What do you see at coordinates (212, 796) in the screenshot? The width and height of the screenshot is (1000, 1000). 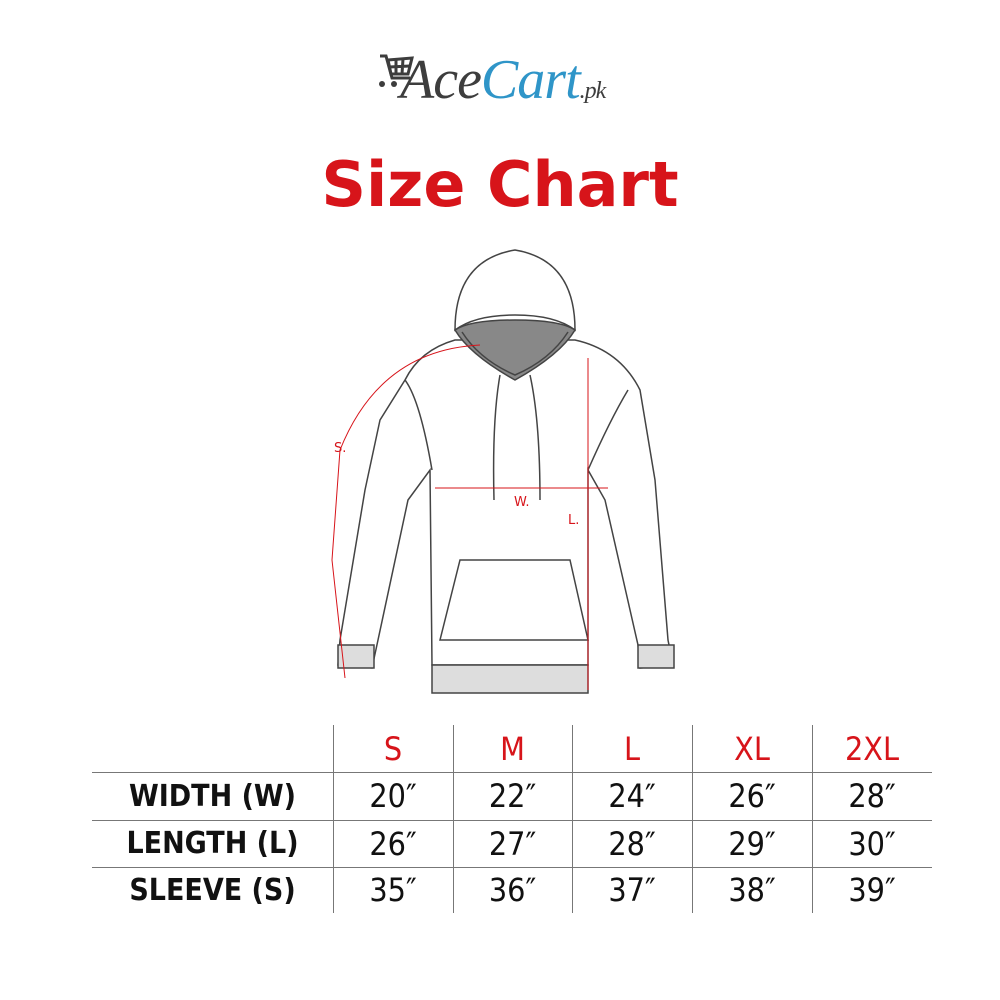 I see `row-label: WIDTH (W)` at bounding box center [212, 796].